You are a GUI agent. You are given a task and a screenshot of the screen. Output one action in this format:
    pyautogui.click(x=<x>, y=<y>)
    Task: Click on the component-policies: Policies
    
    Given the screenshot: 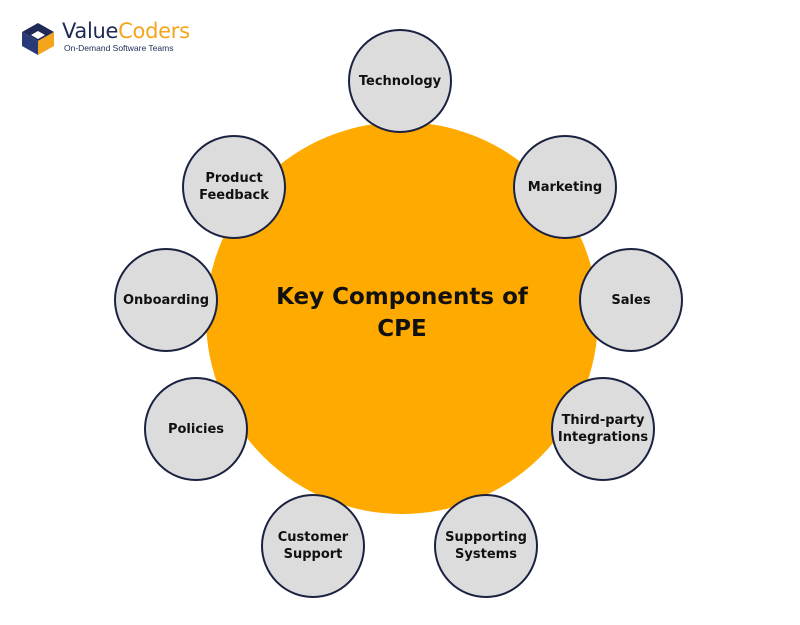 What is the action you would take?
    pyautogui.click(x=196, y=429)
    